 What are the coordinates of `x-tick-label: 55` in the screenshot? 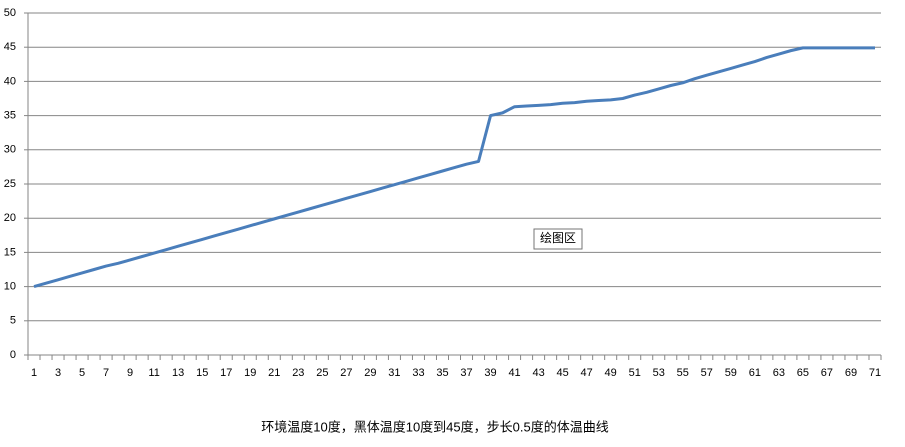 It's located at (683, 373).